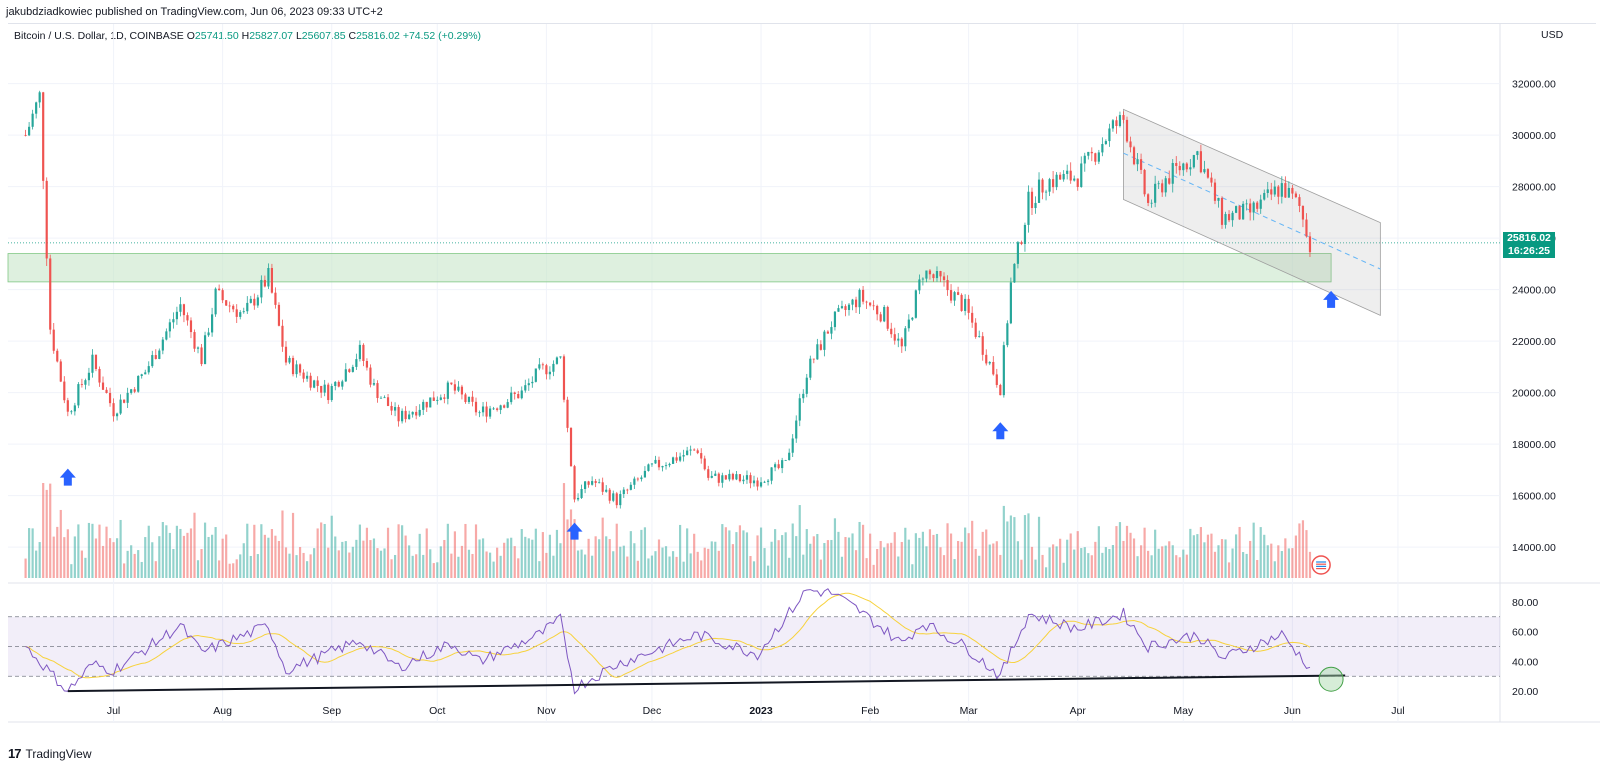 Image resolution: width=1600 pixels, height=767 pixels. What do you see at coordinates (99, 36) in the screenshot?
I see `symbol-title: Bitcoin / U.S. Dollar, 1D, COINBASE` at bounding box center [99, 36].